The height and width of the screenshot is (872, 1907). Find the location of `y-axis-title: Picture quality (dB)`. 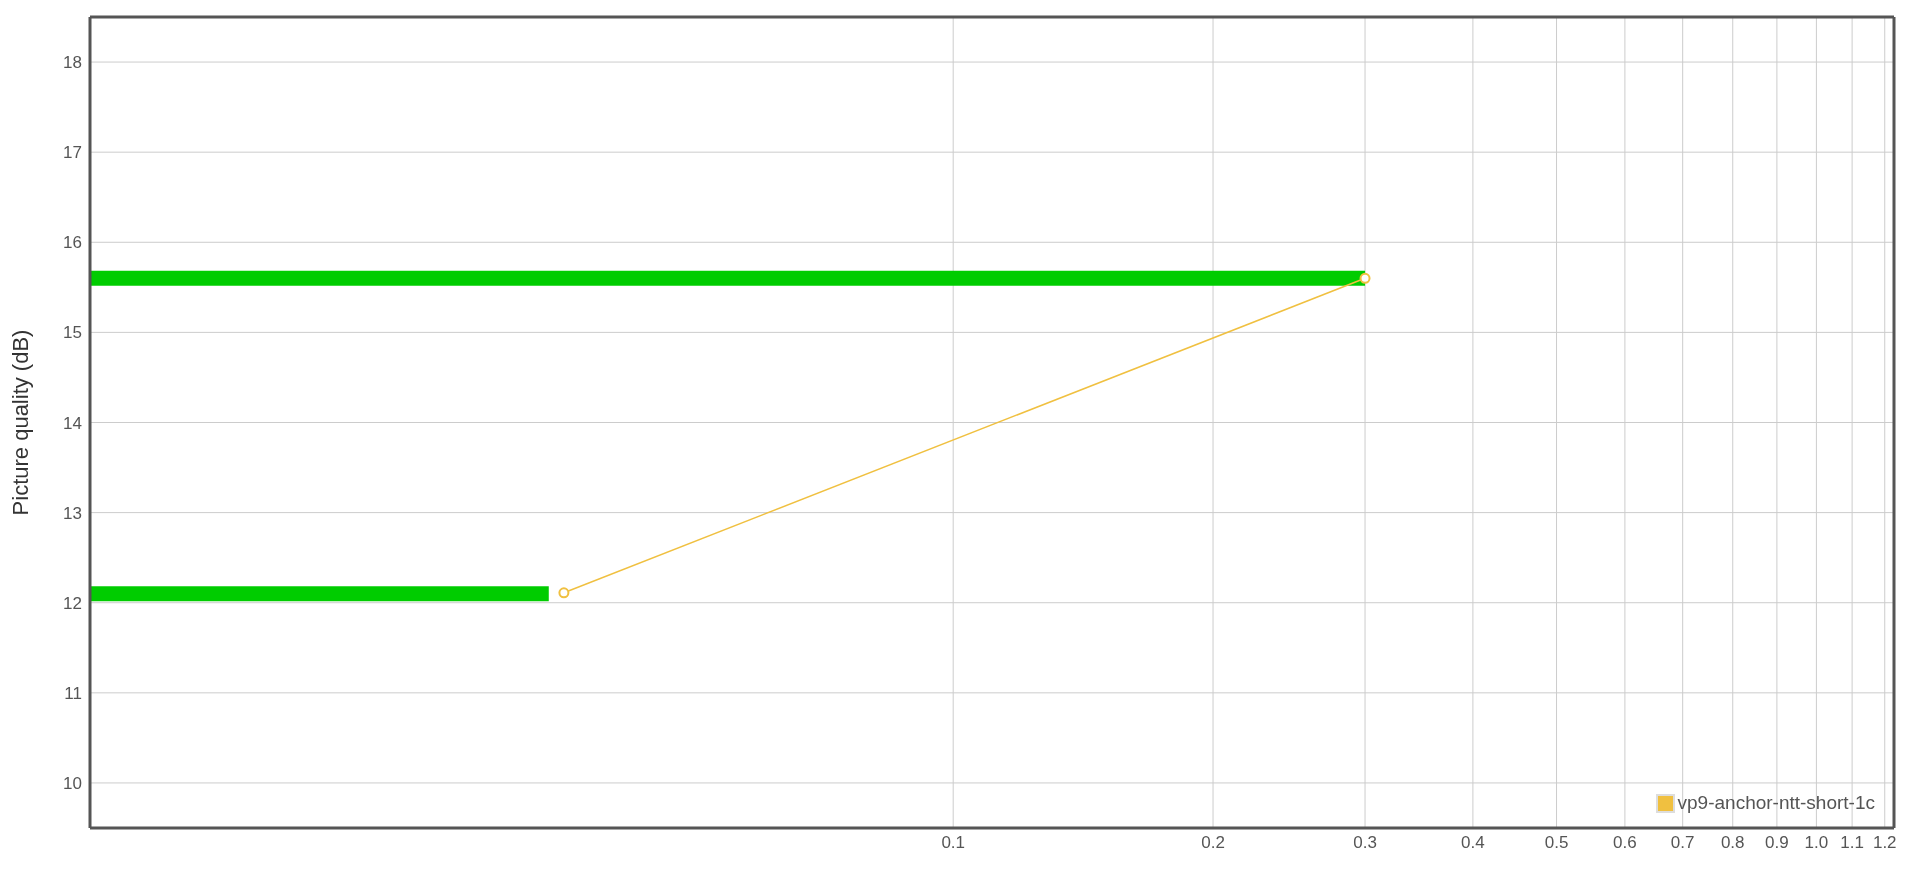

y-axis-title: Picture quality (dB) is located at coordinates (20, 422).